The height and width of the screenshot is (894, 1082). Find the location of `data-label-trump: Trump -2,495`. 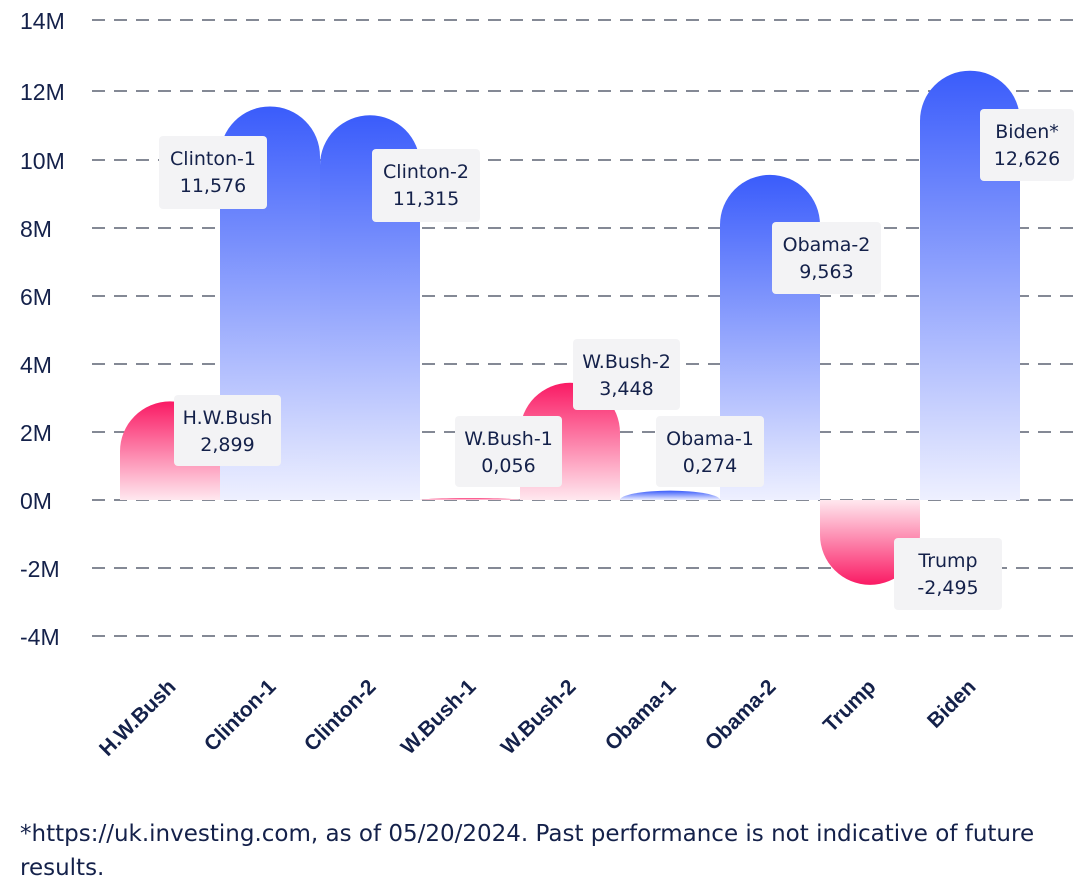

data-label-trump: Trump -2,495 is located at coordinates (948, 574).